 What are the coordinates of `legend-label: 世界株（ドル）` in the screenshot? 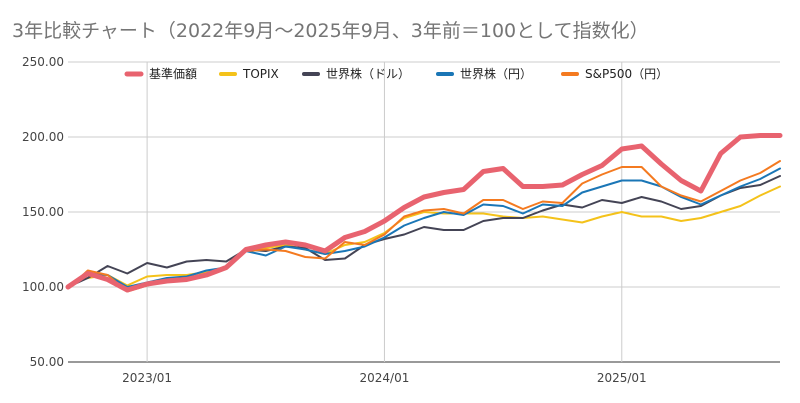 It's located at (368, 73).